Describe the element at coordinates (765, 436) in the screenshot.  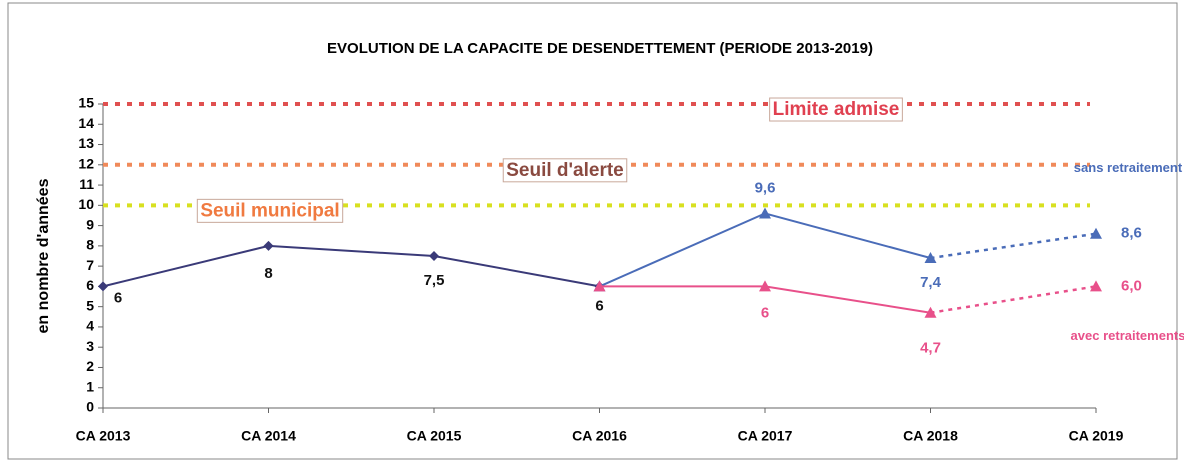
I see `x-tick-label: CA 2017` at that location.